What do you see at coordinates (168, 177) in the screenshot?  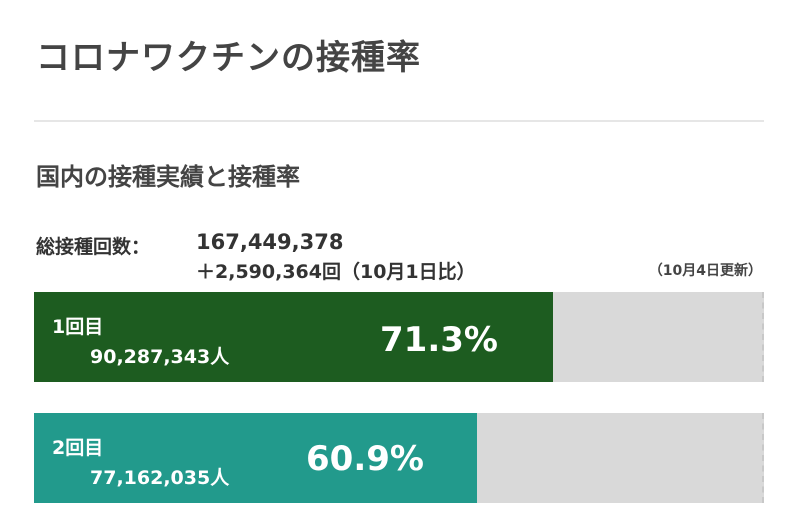 I see `section-title: 国内の接種実績と接種率` at bounding box center [168, 177].